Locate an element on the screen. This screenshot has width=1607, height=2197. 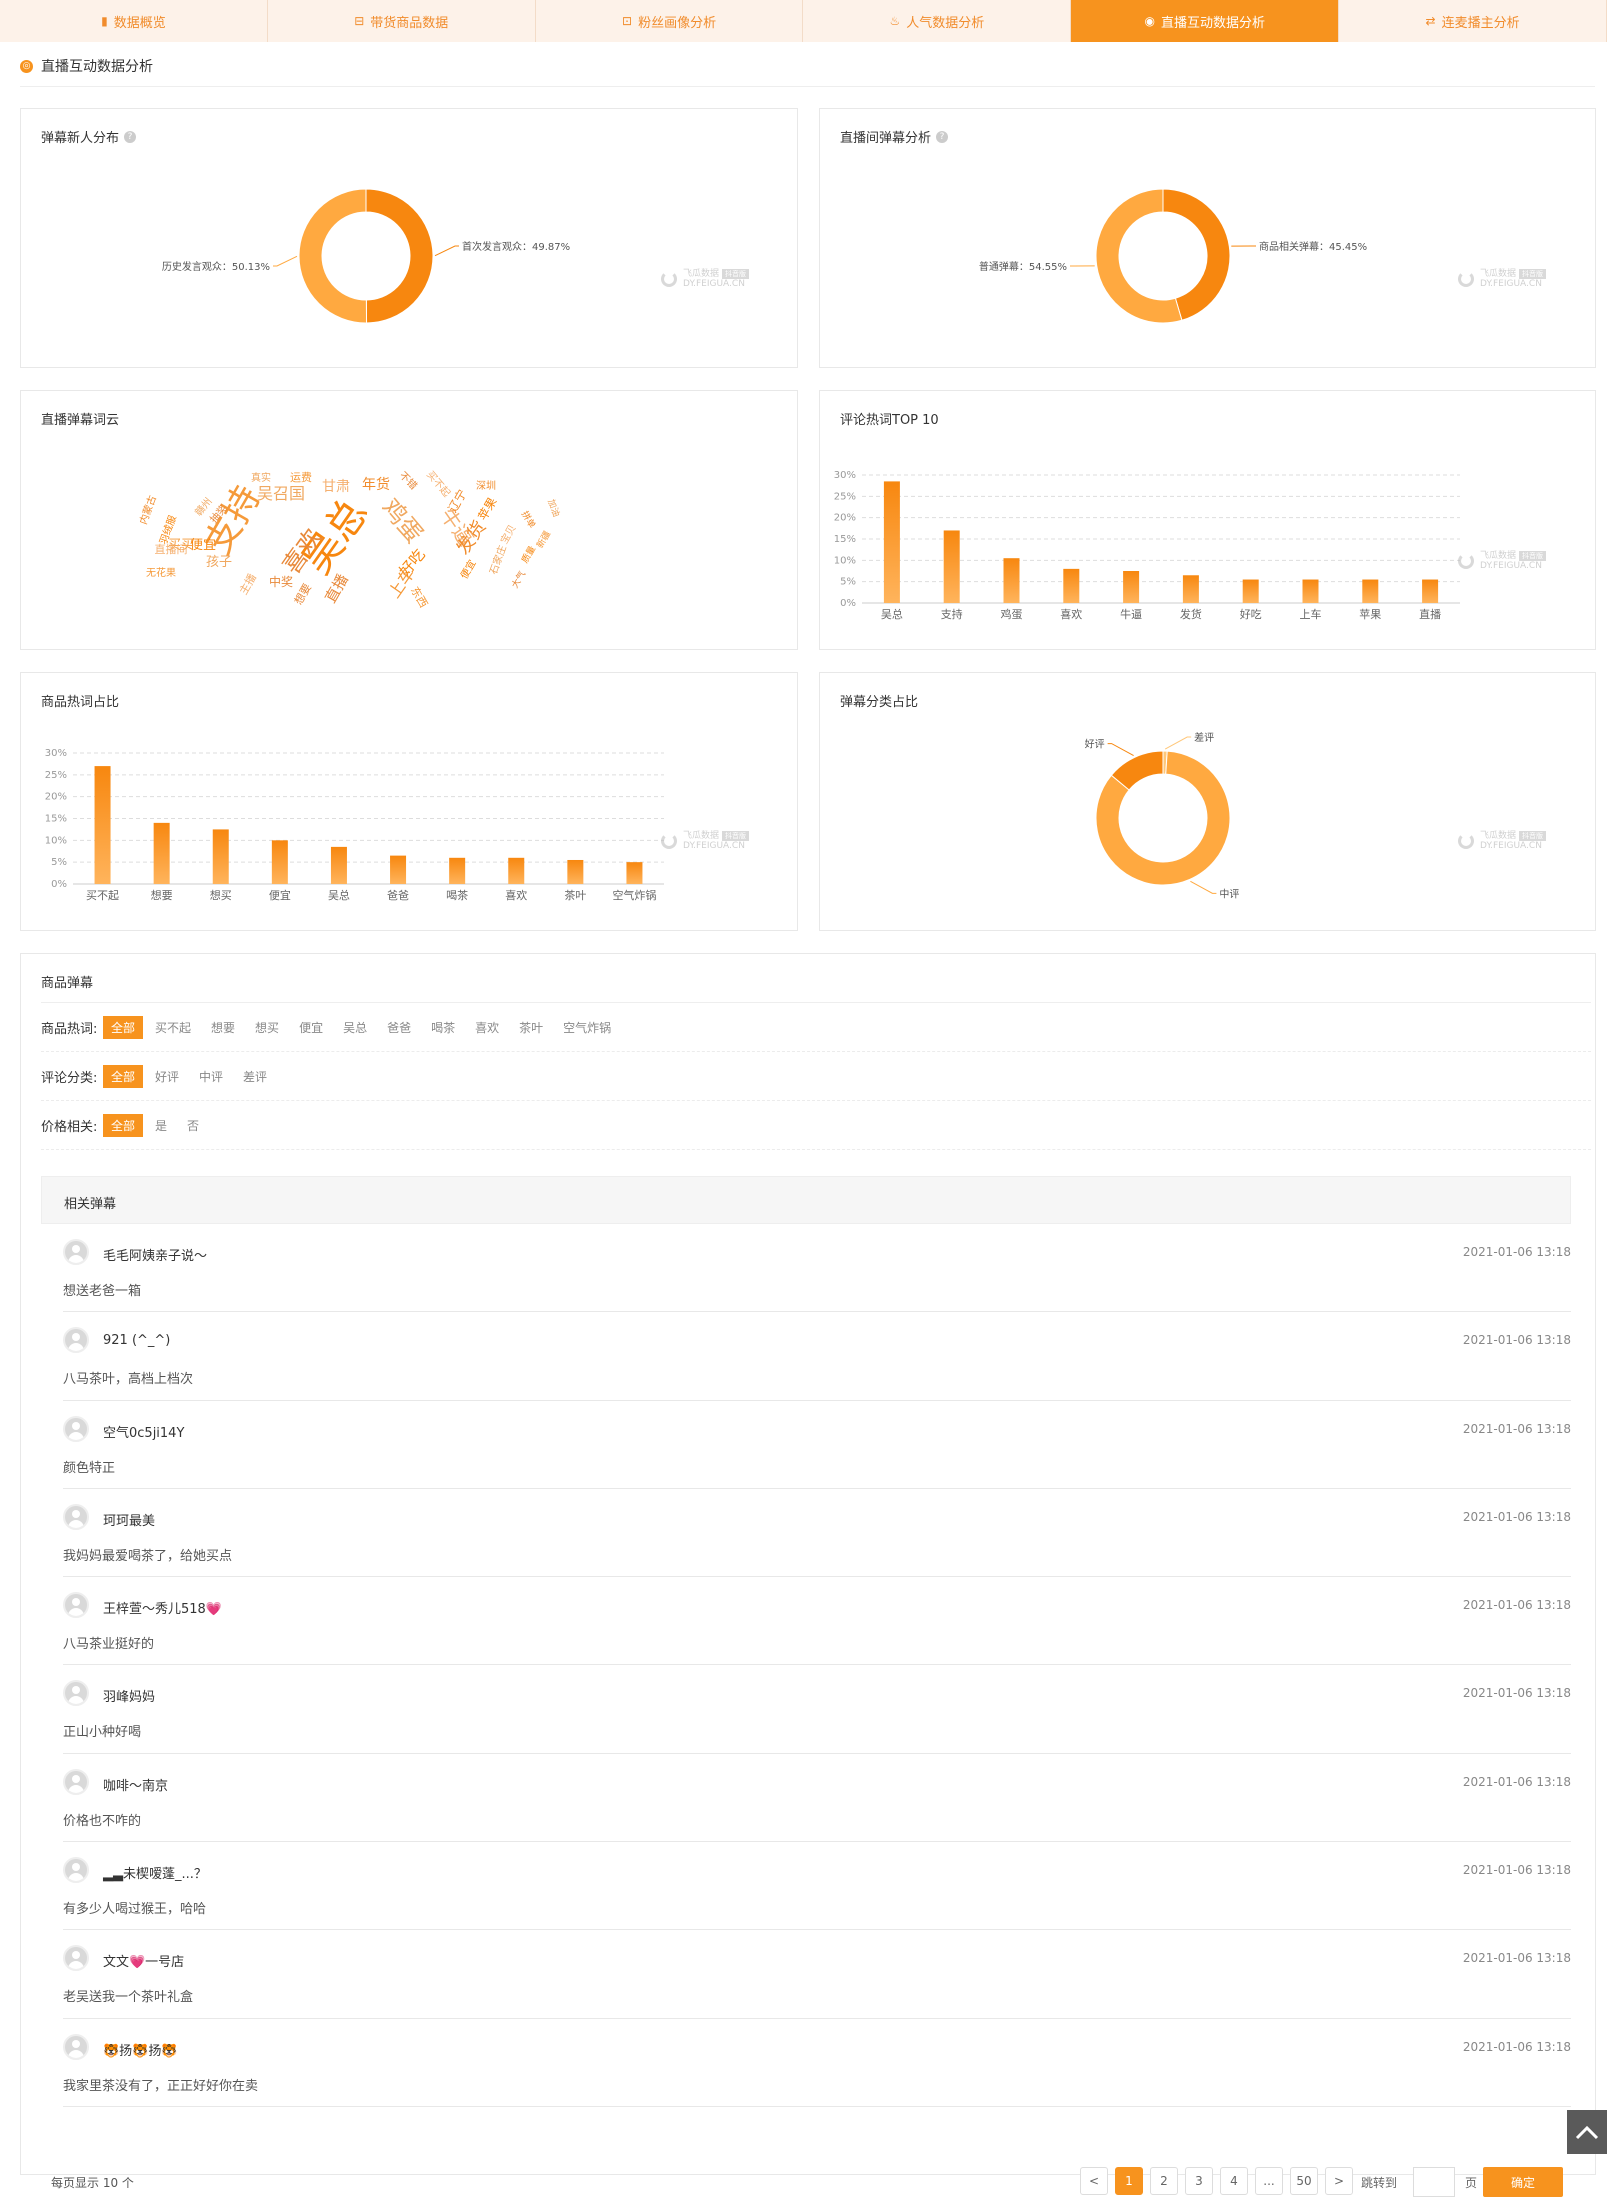
filter-option: 中评 is located at coordinates (211, 1076).